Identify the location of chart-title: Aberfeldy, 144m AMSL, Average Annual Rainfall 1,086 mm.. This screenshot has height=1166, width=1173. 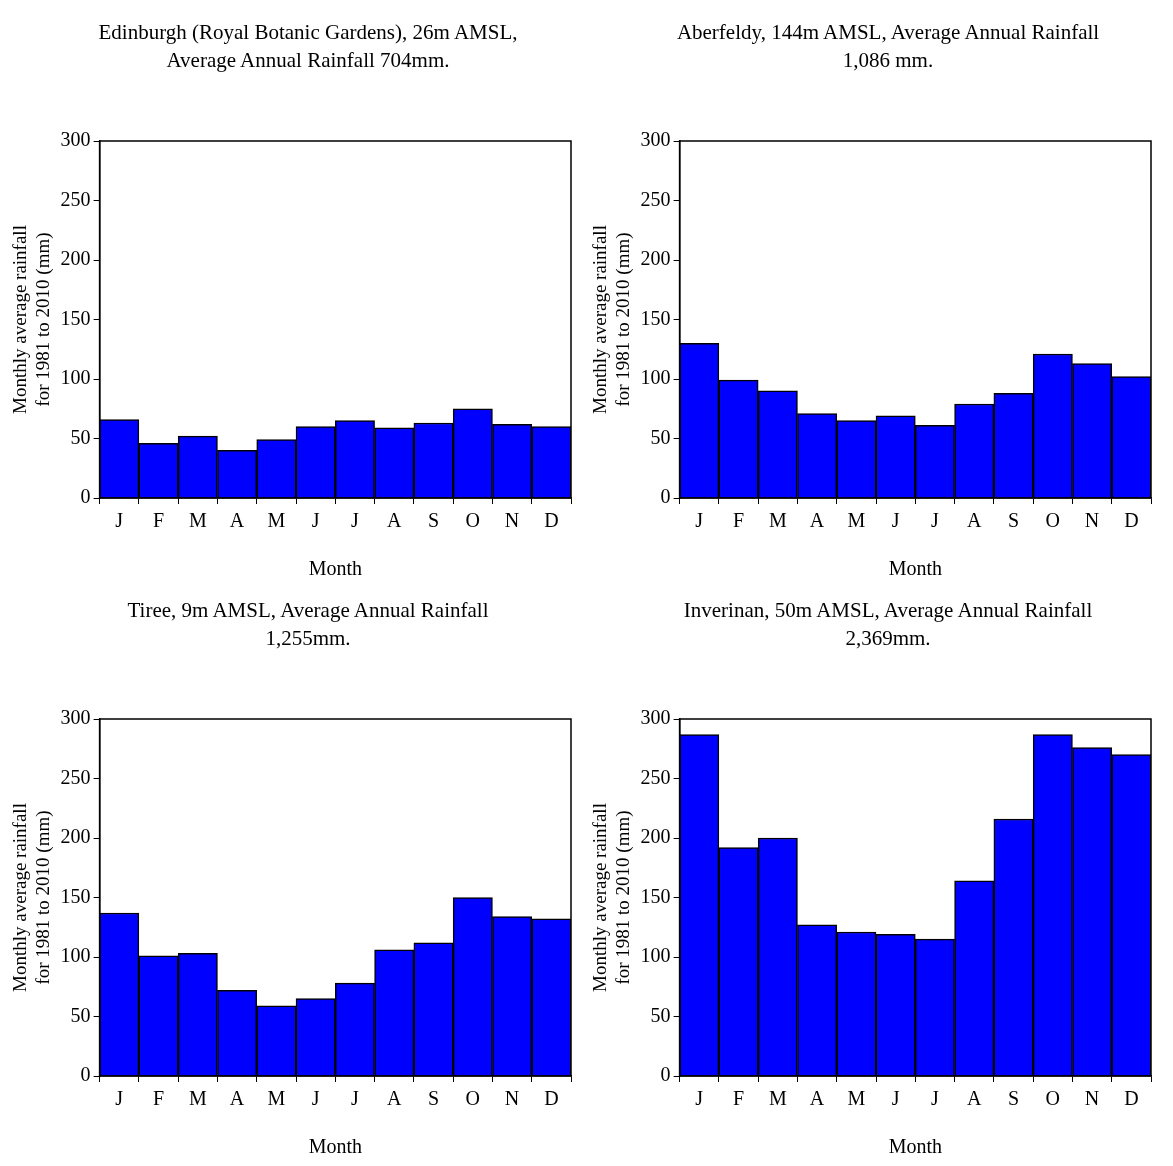
(888, 46).